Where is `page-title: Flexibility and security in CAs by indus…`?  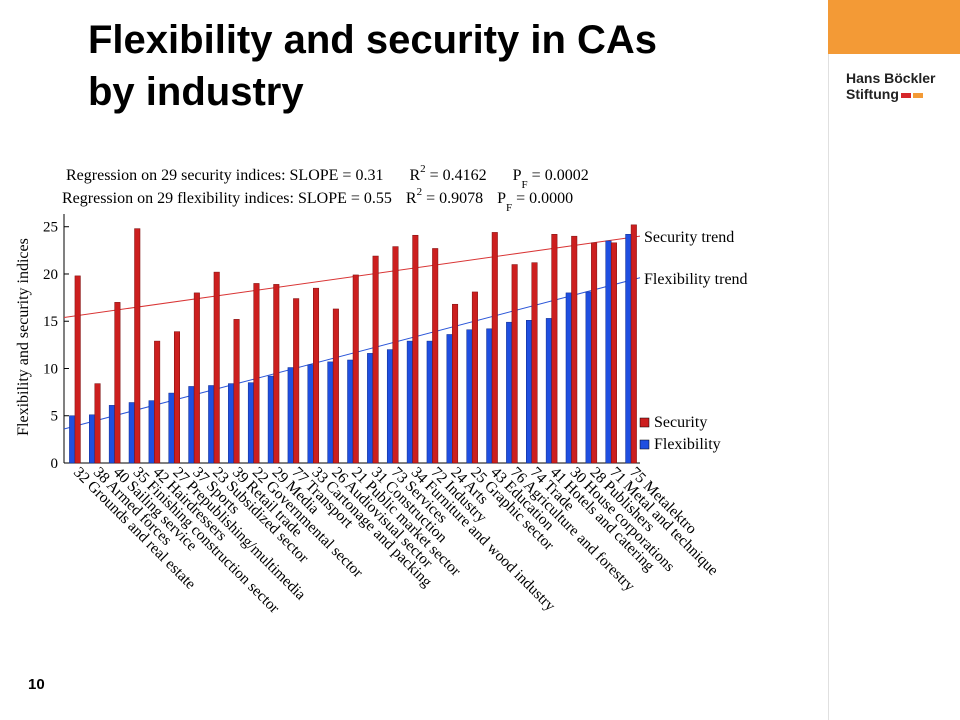 page-title: Flexibility and security in CAs by indus… is located at coordinates (438, 66).